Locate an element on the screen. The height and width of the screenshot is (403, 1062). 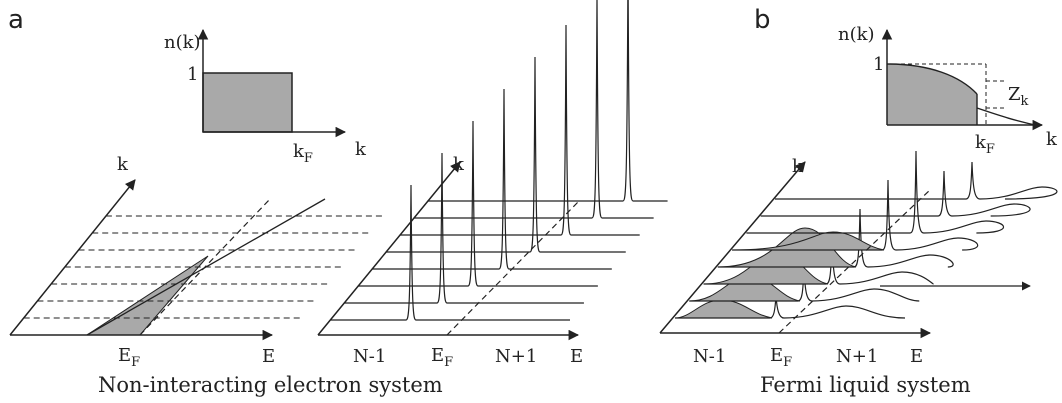
dispersion-band-line is located at coordinates (206, 267).